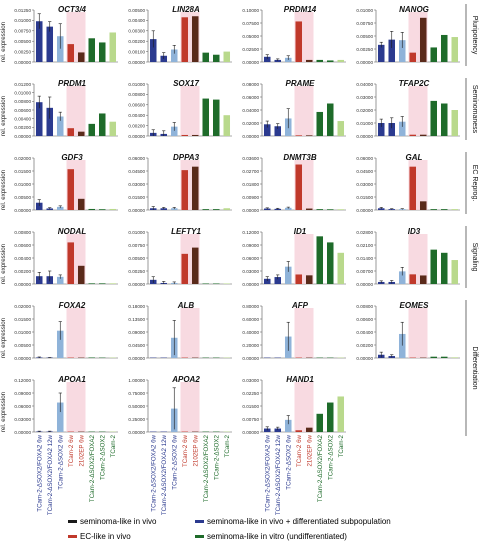 The height and width of the screenshot is (550, 479). What do you see at coordinates (471, 35) in the screenshot?
I see `group-label-pluripotency: Pluripotency` at bounding box center [471, 35].